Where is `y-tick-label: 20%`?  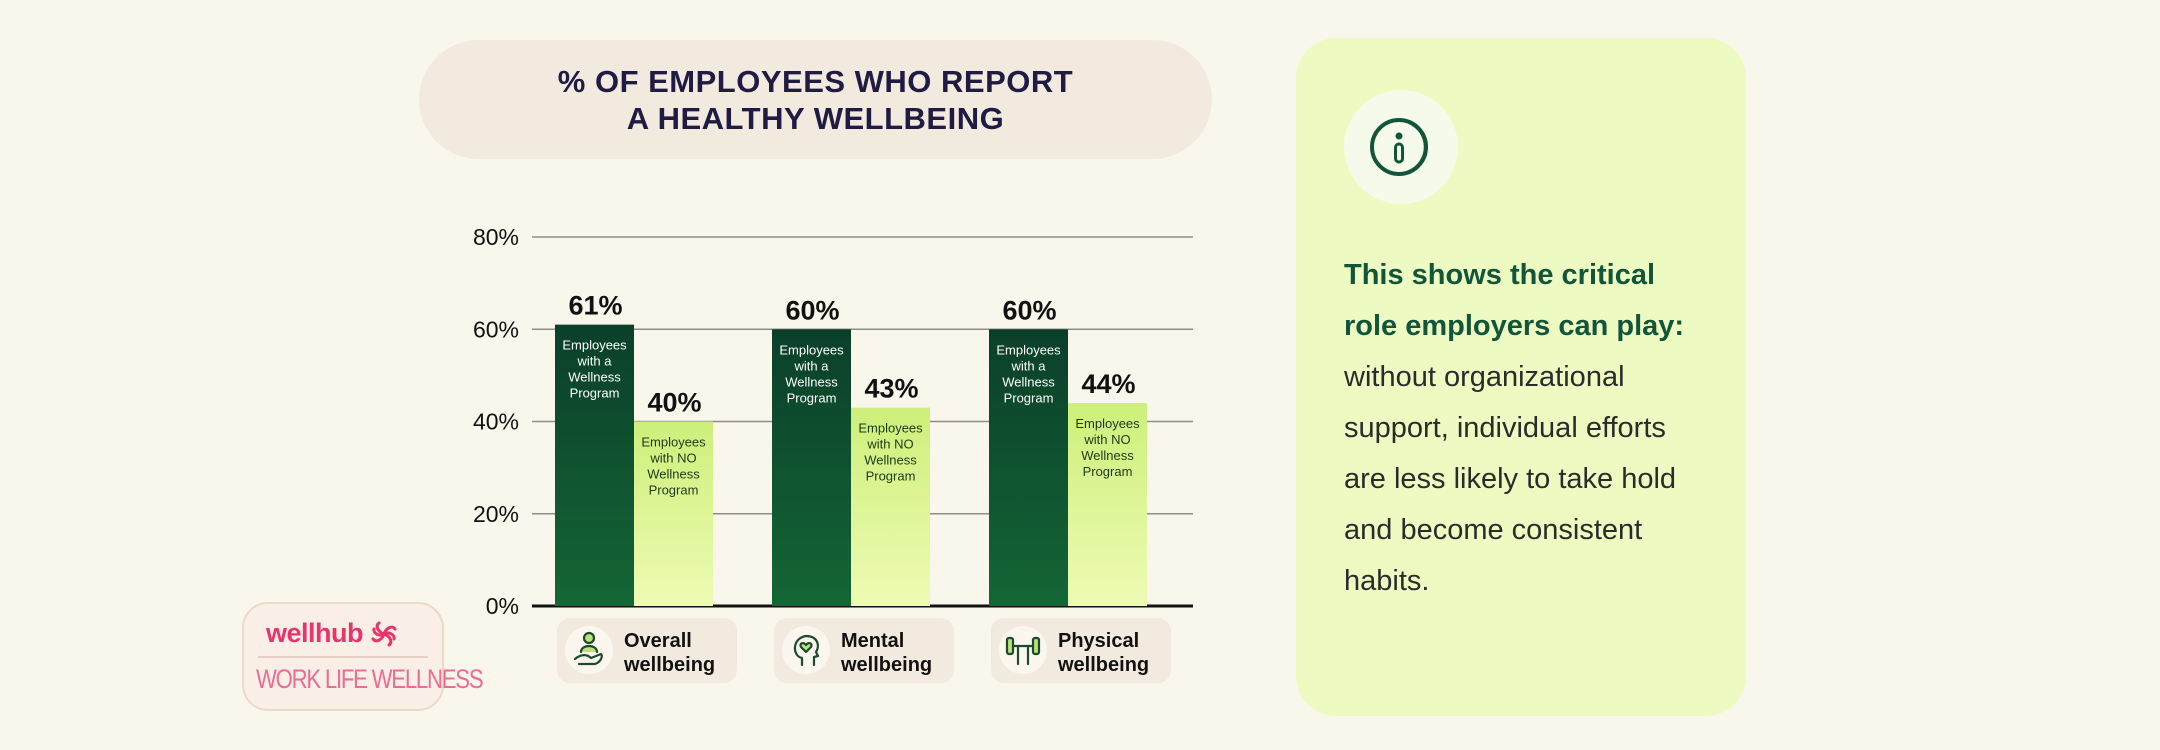 y-tick-label: 20% is located at coordinates (496, 514).